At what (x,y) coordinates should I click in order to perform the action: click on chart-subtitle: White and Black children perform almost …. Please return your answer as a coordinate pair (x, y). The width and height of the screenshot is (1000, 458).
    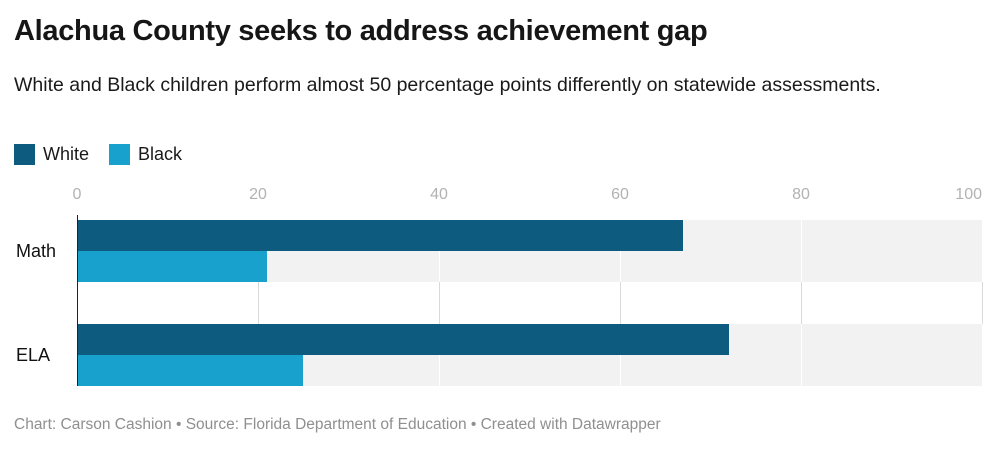
    Looking at the image, I should click on (447, 85).